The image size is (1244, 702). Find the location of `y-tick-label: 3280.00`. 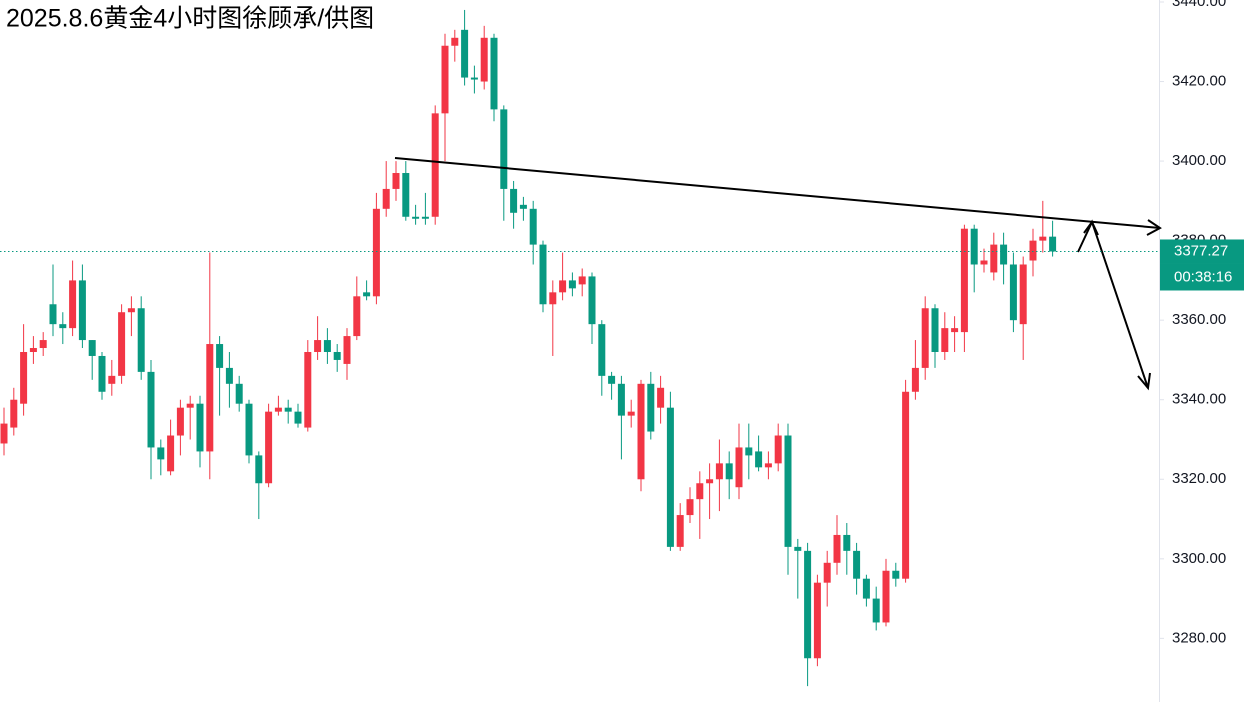

y-tick-label: 3280.00 is located at coordinates (1199, 637).